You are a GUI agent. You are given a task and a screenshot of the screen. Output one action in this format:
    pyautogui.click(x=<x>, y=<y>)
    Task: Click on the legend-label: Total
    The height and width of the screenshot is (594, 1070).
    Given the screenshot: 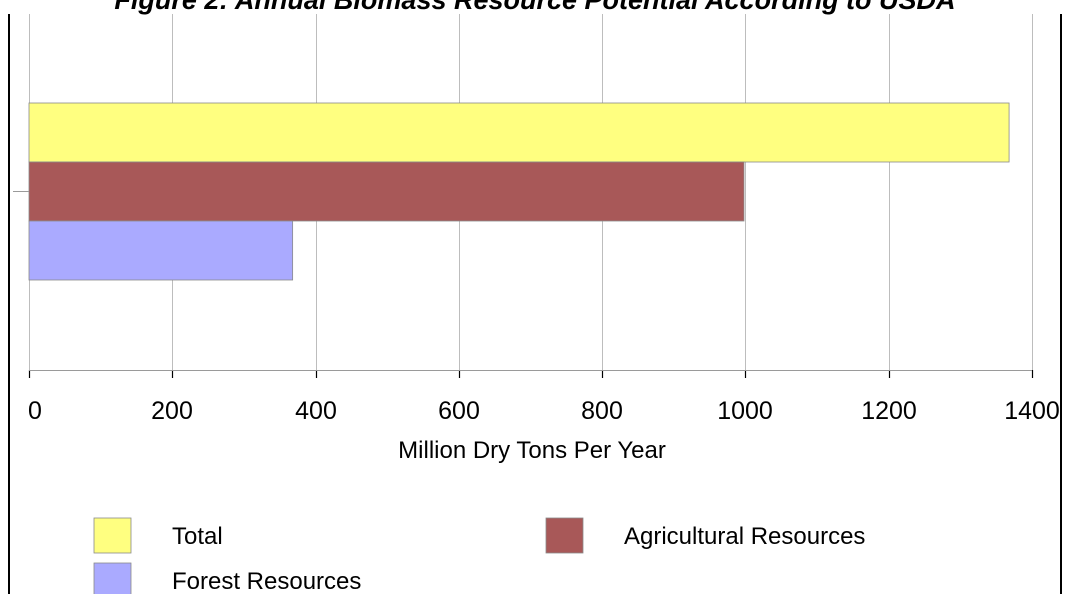 What is the action you would take?
    pyautogui.click(x=197, y=536)
    